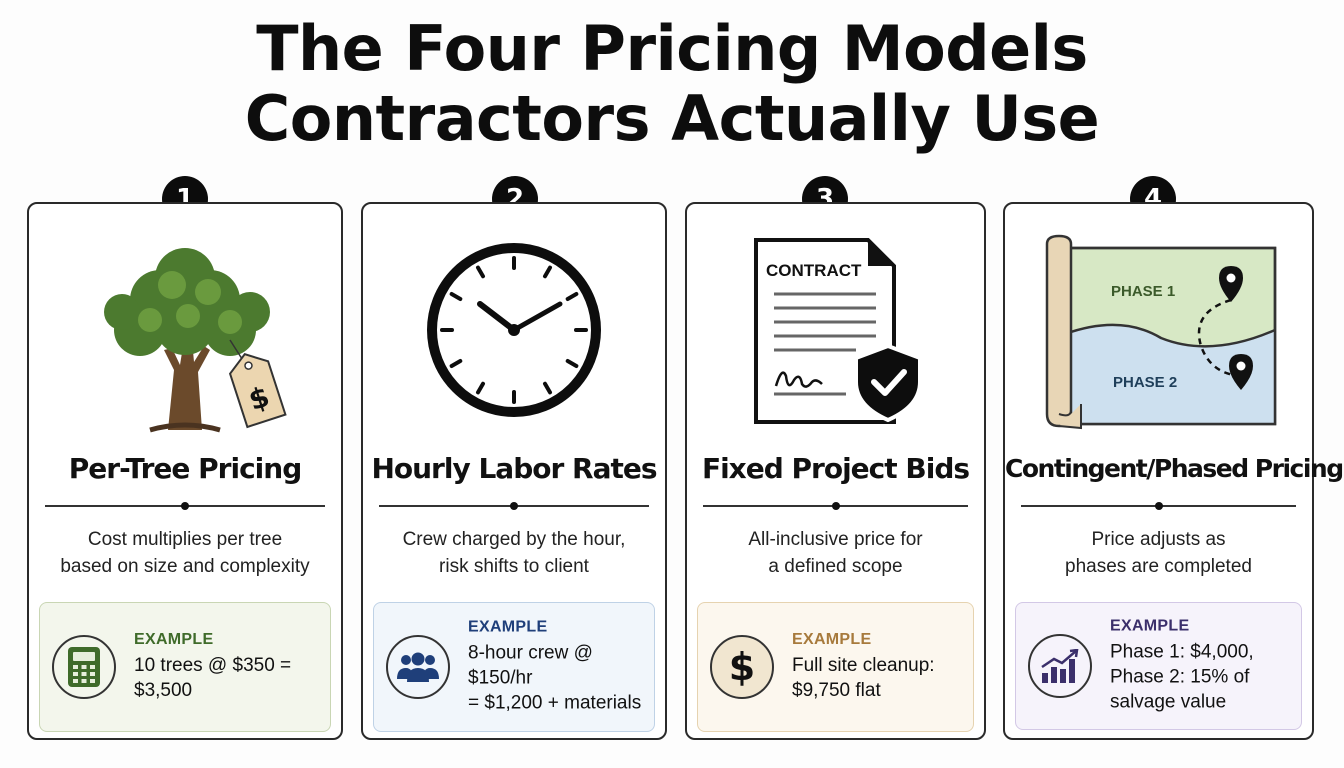 The width and height of the screenshot is (1344, 768). Describe the element at coordinates (836, 690) in the screenshot. I see `example-text: $9,750 flat` at that location.